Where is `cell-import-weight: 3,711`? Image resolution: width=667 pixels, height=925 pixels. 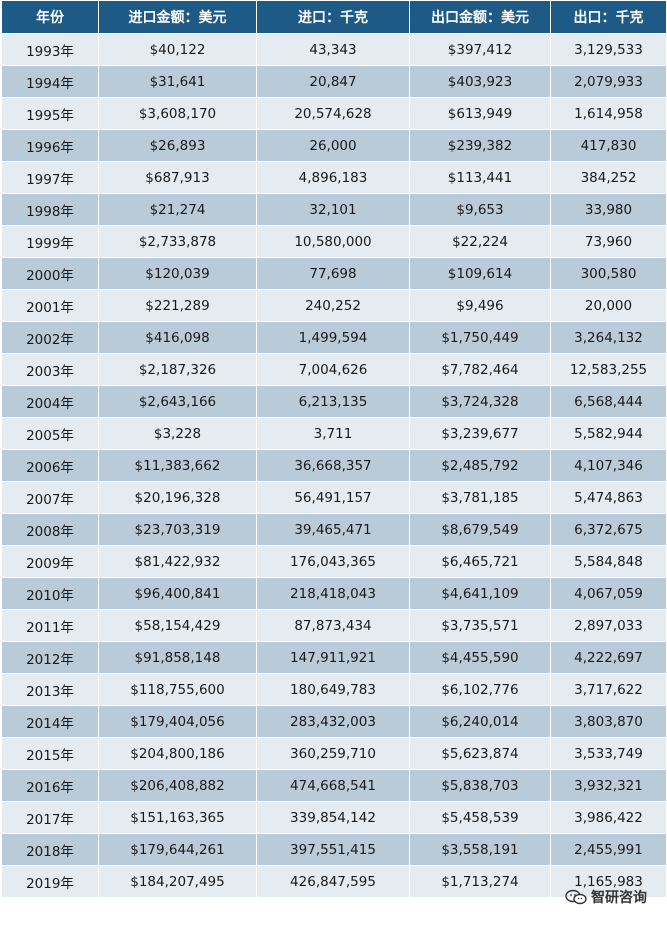
cell-import-weight: 3,711 is located at coordinates (333, 433).